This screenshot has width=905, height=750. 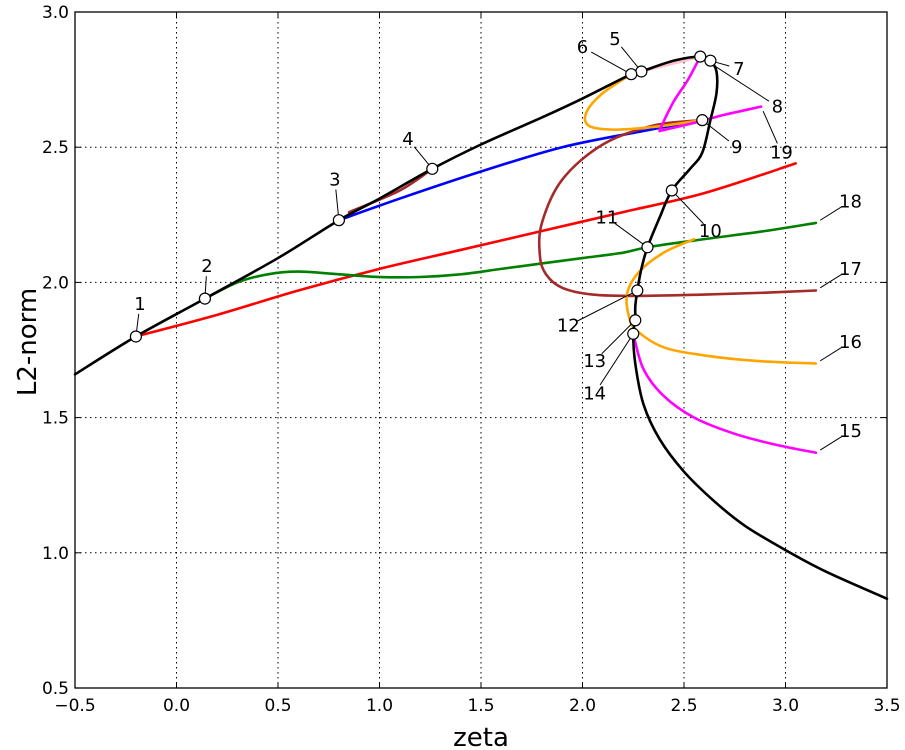 I want to click on series-line-green, so click(x=510, y=260).